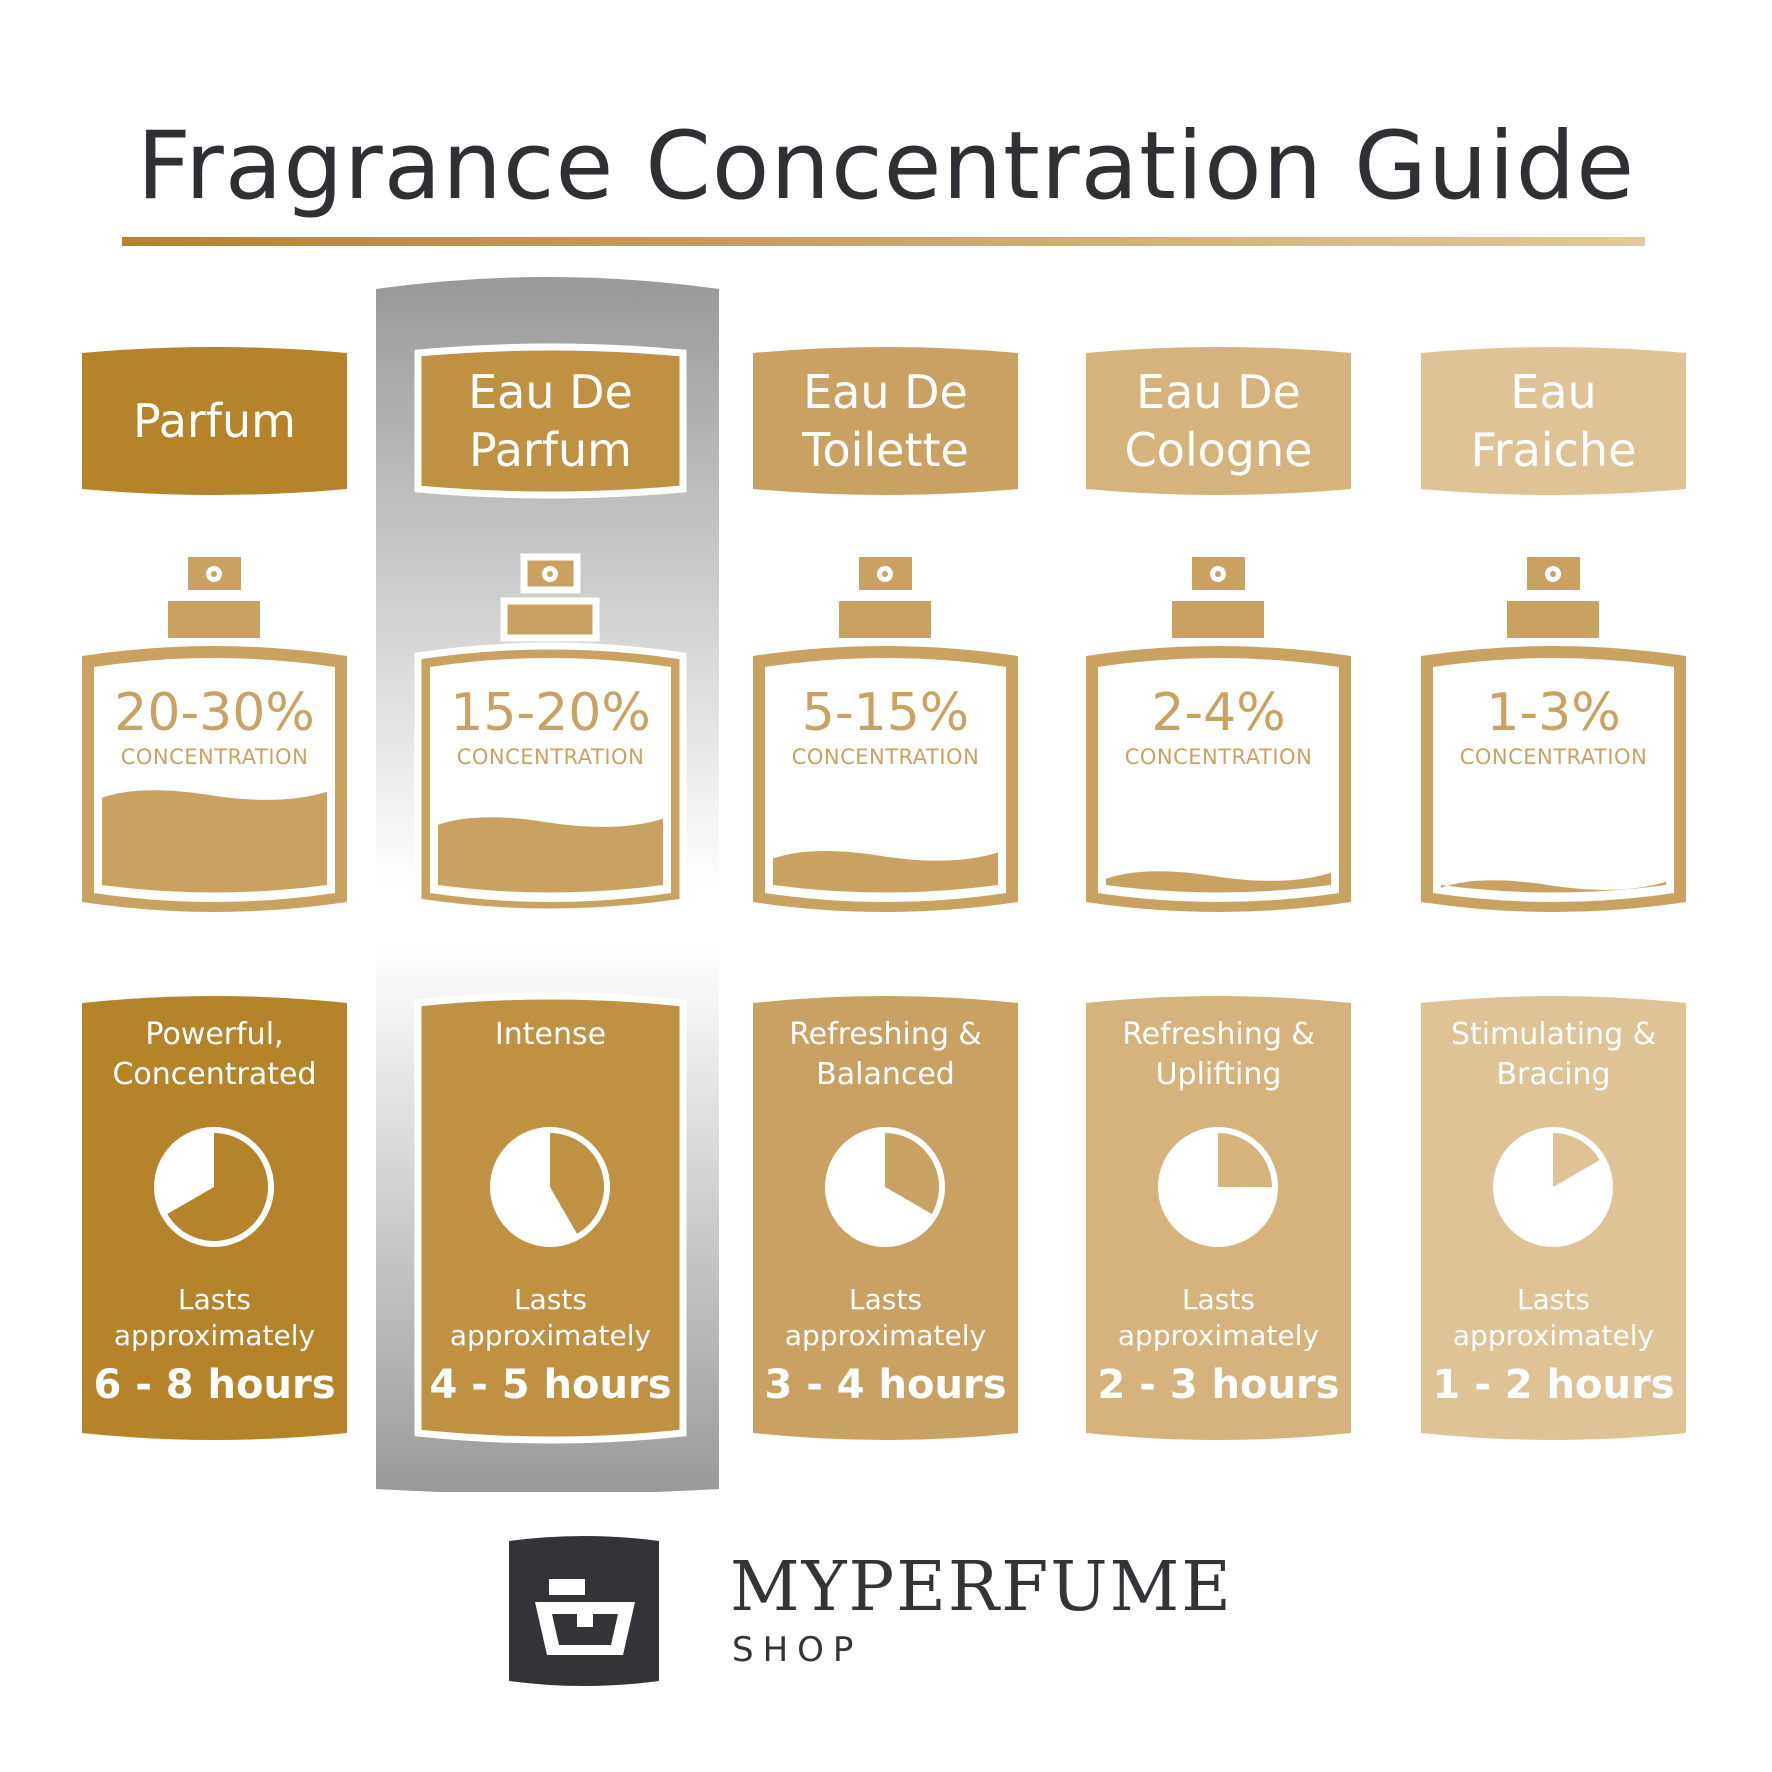 Image resolution: width=1772 pixels, height=1772 pixels. What do you see at coordinates (1553, 1385) in the screenshot?
I see `duration-hours: 1 - 2 hours` at bounding box center [1553, 1385].